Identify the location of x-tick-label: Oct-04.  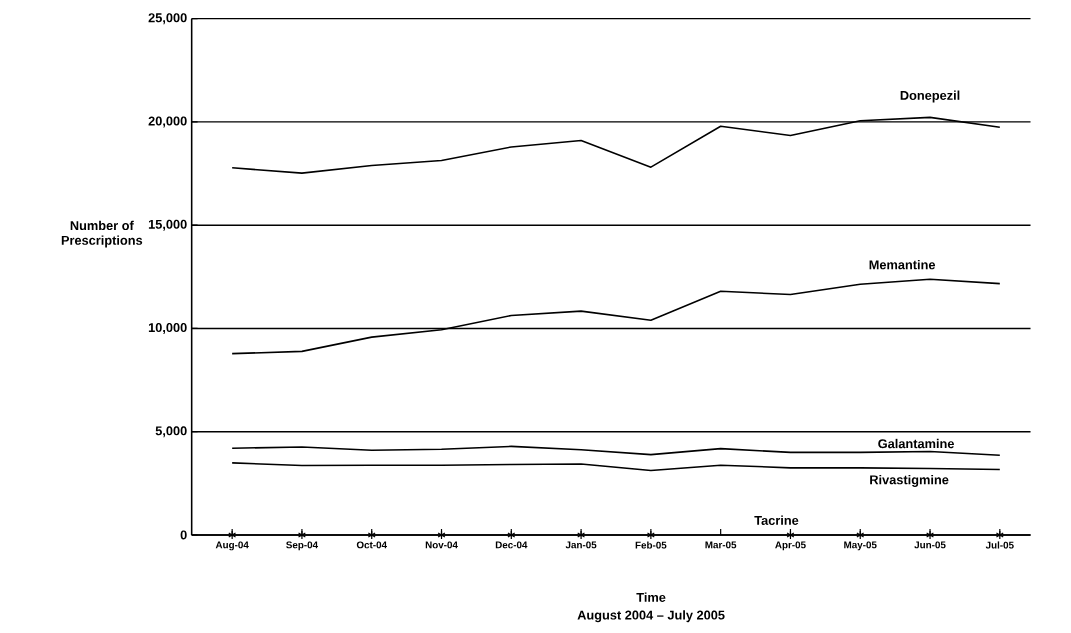
(371, 545).